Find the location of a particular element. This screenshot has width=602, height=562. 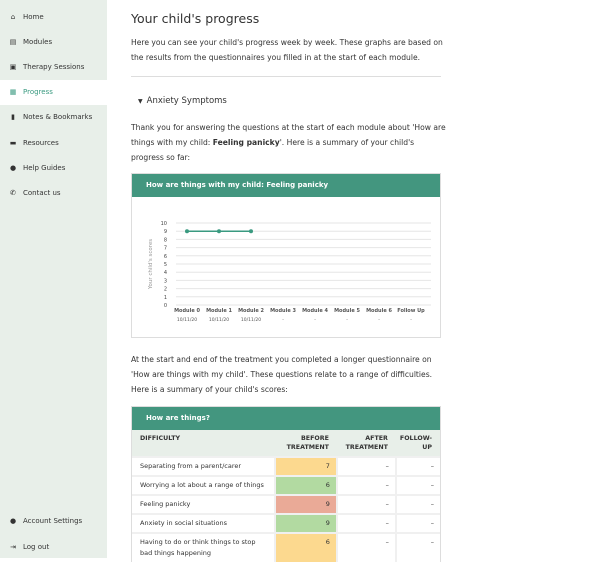

y-tick-label: 10 is located at coordinates (164, 224).